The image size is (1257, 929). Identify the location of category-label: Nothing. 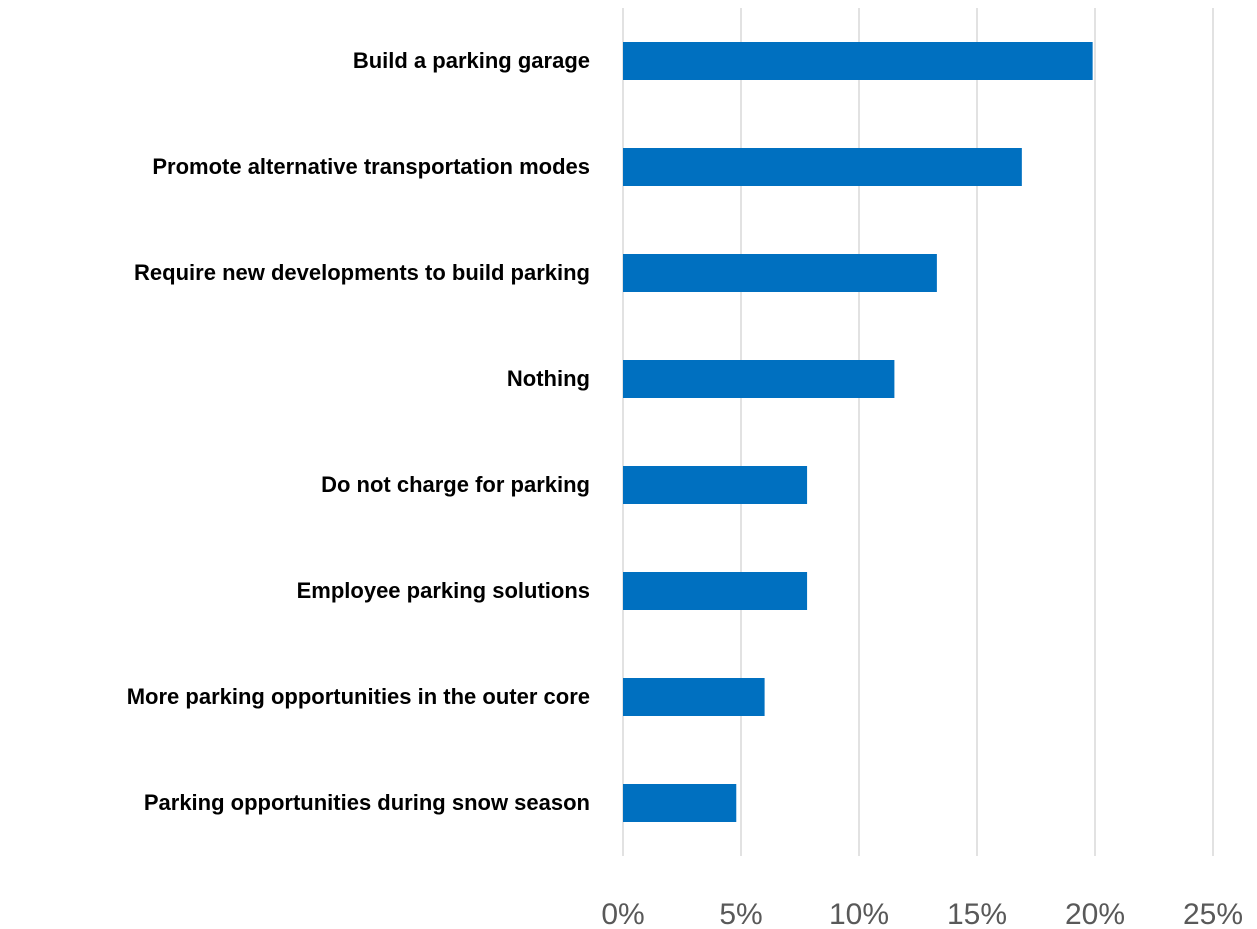
(548, 378).